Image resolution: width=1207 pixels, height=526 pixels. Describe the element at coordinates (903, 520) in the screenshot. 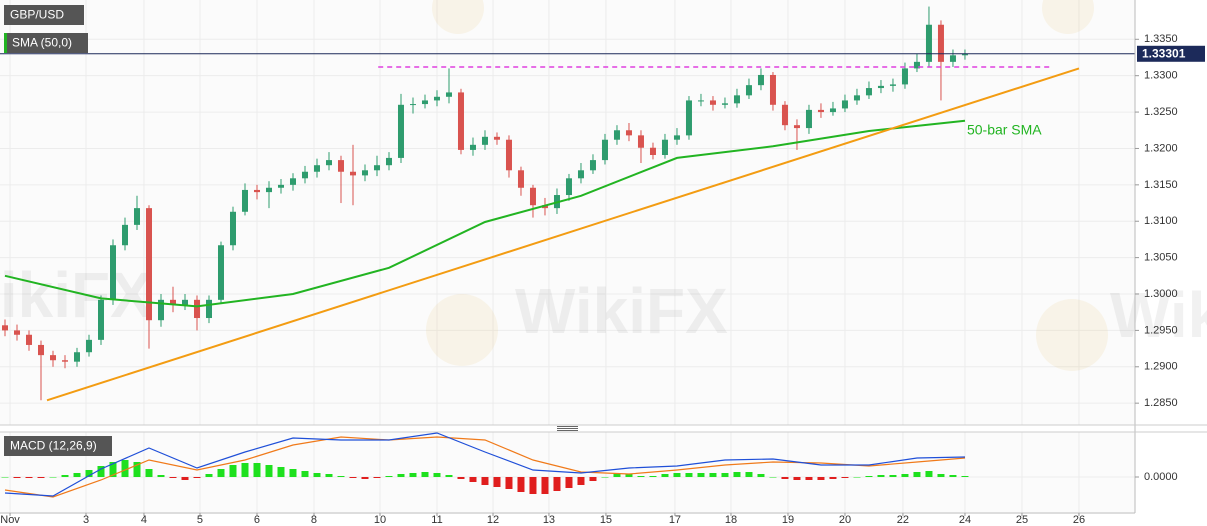

I see `x-tick-label: 22` at that location.